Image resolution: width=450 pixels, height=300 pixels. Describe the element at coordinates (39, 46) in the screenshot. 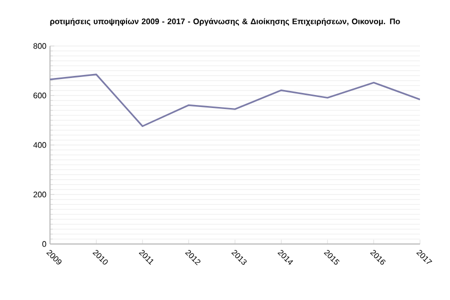

I see `y-tick-label: 800` at that location.